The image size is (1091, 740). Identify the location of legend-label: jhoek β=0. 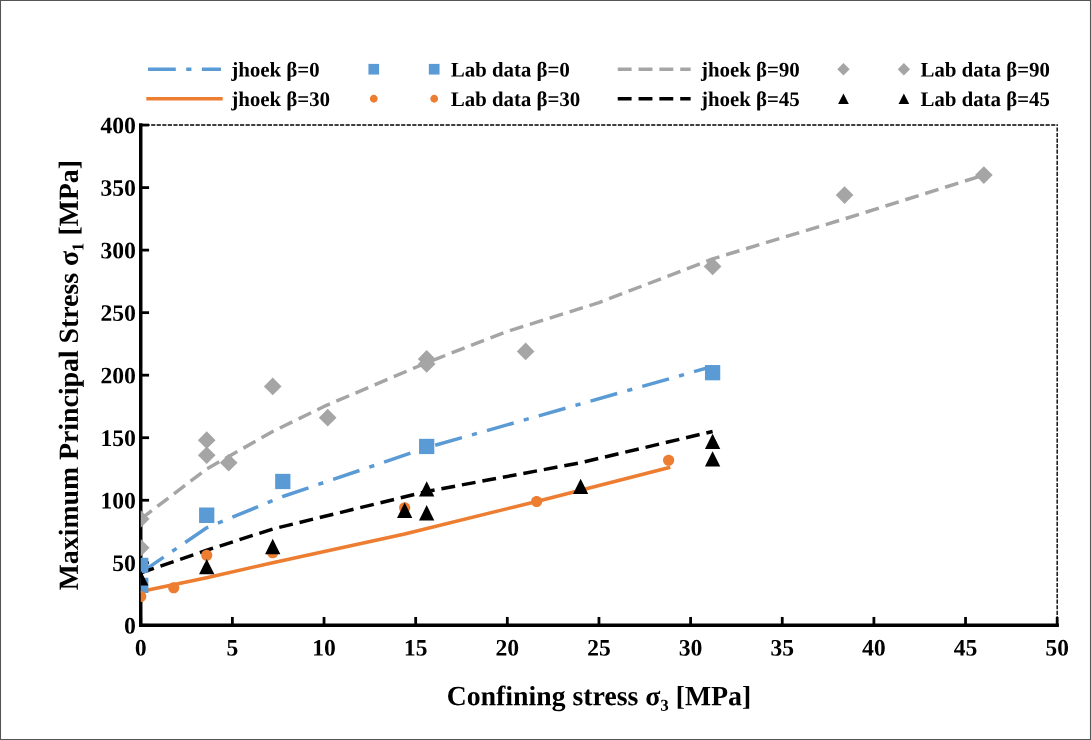
(275, 71).